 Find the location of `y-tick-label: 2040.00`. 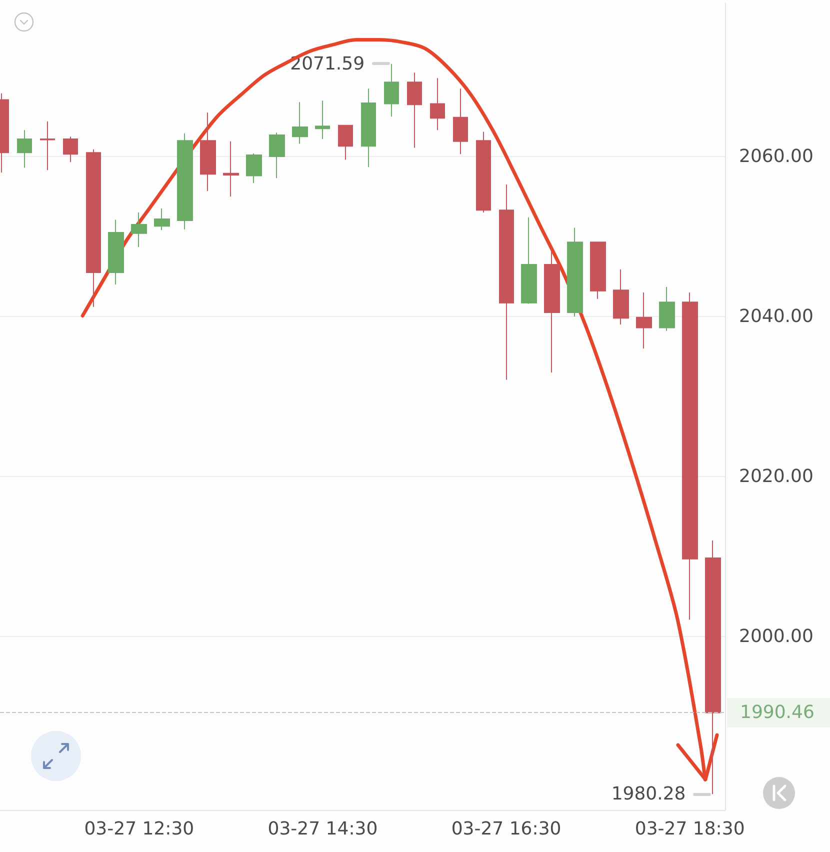

y-tick-label: 2040.00 is located at coordinates (776, 317).